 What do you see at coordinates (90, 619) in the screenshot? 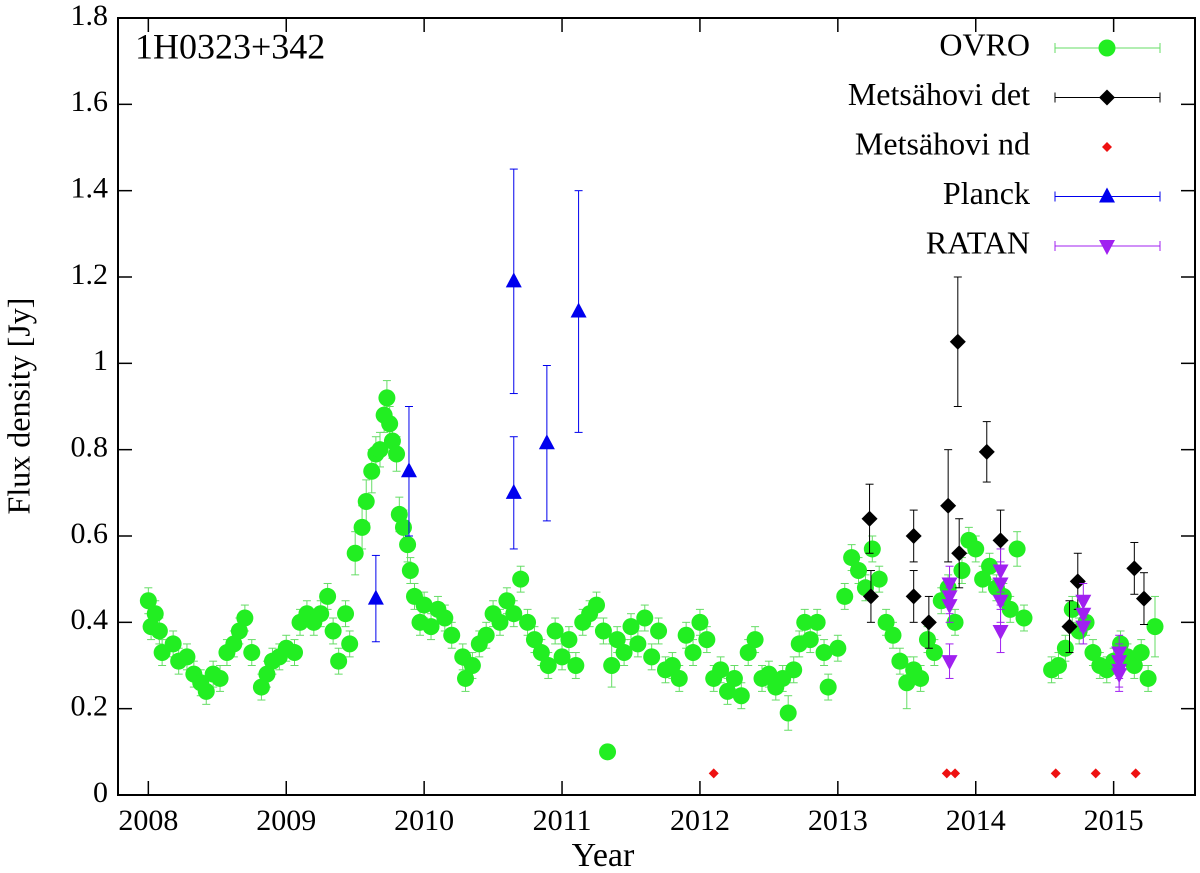
I see `y-tick-label: 0.4` at bounding box center [90, 619].